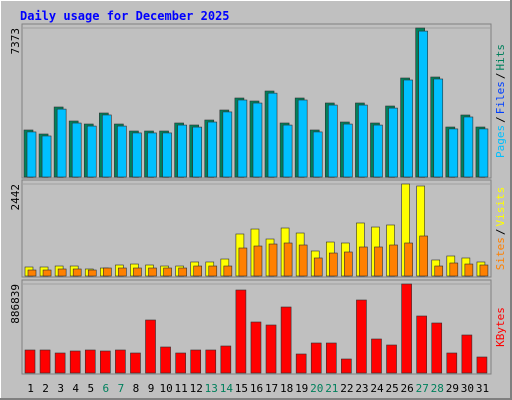  I want to click on legend: Pages/Files/Hits, so click(500, 101).